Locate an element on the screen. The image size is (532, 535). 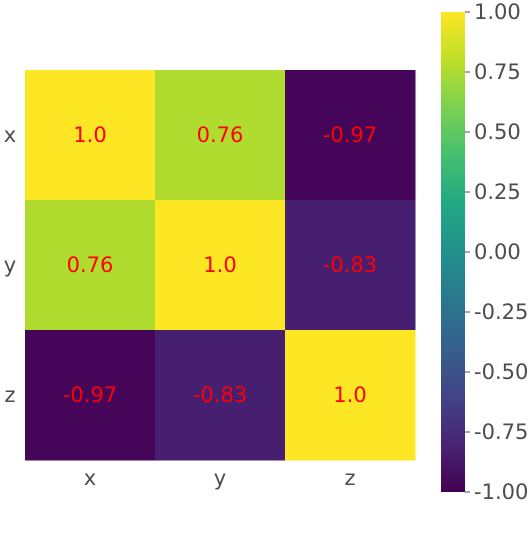
colorbar-tick-label: 0.50 is located at coordinates (497, 132).